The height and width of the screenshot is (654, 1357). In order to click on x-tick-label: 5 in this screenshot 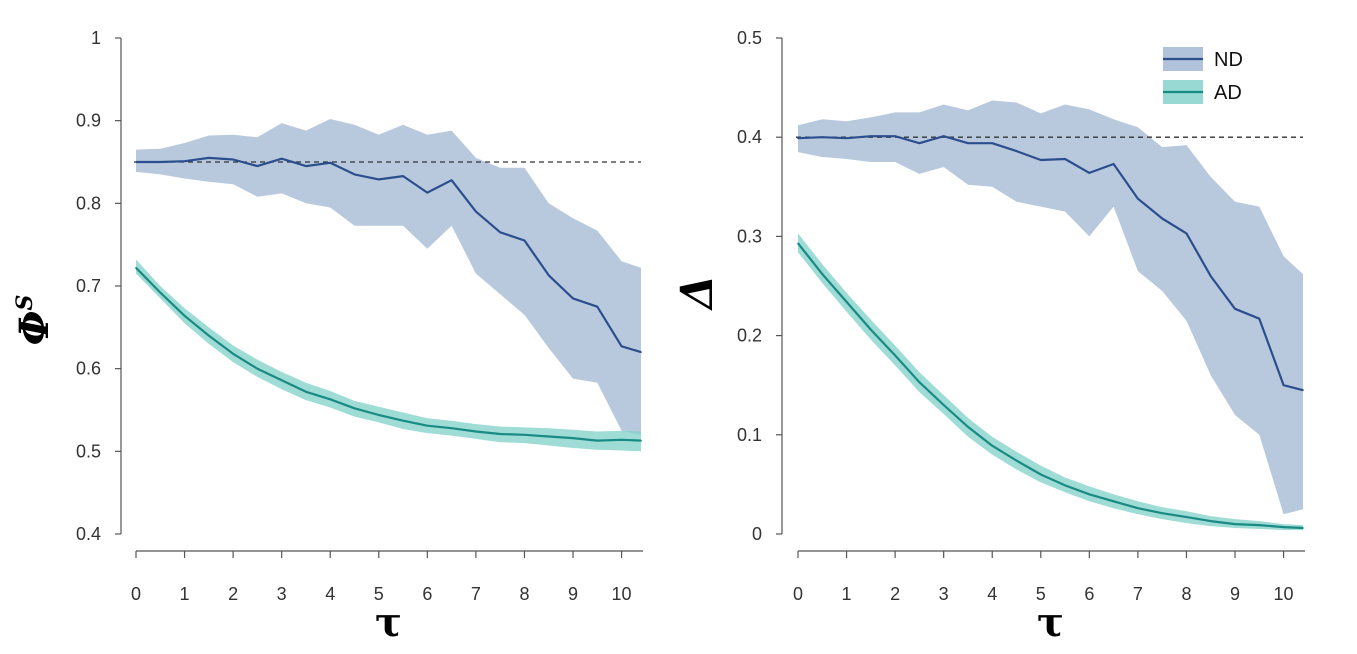, I will do `click(379, 594)`.